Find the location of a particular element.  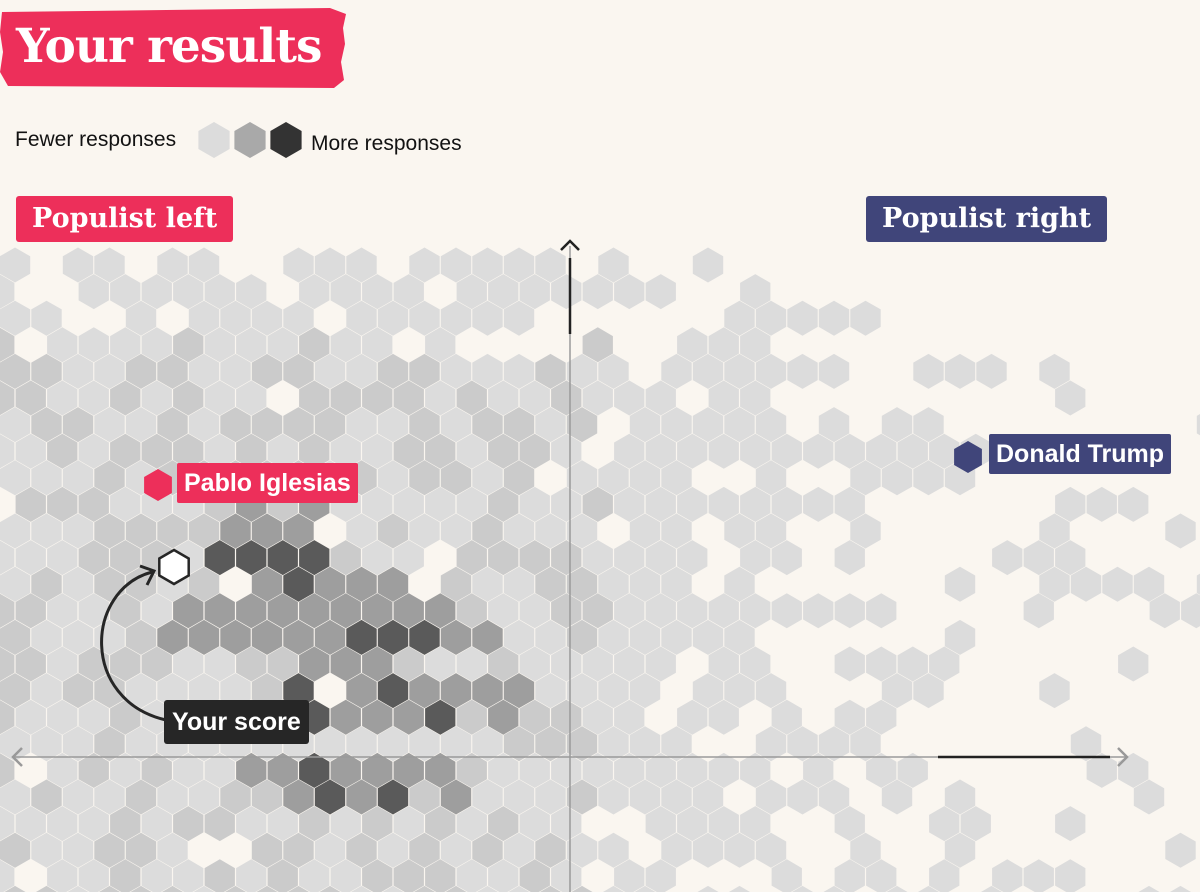

marker-your-score is located at coordinates (174, 567).